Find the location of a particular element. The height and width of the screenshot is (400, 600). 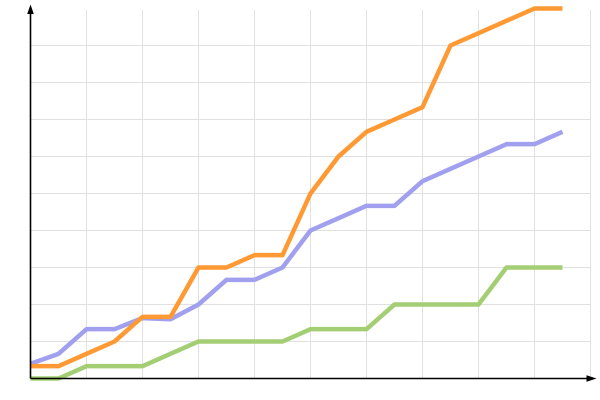

y-axis-arrow-icon is located at coordinates (30, 9).